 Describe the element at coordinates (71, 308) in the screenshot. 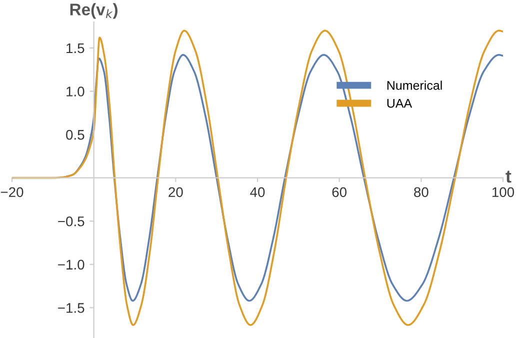

I see `y-tick-label: −1.5` at that location.